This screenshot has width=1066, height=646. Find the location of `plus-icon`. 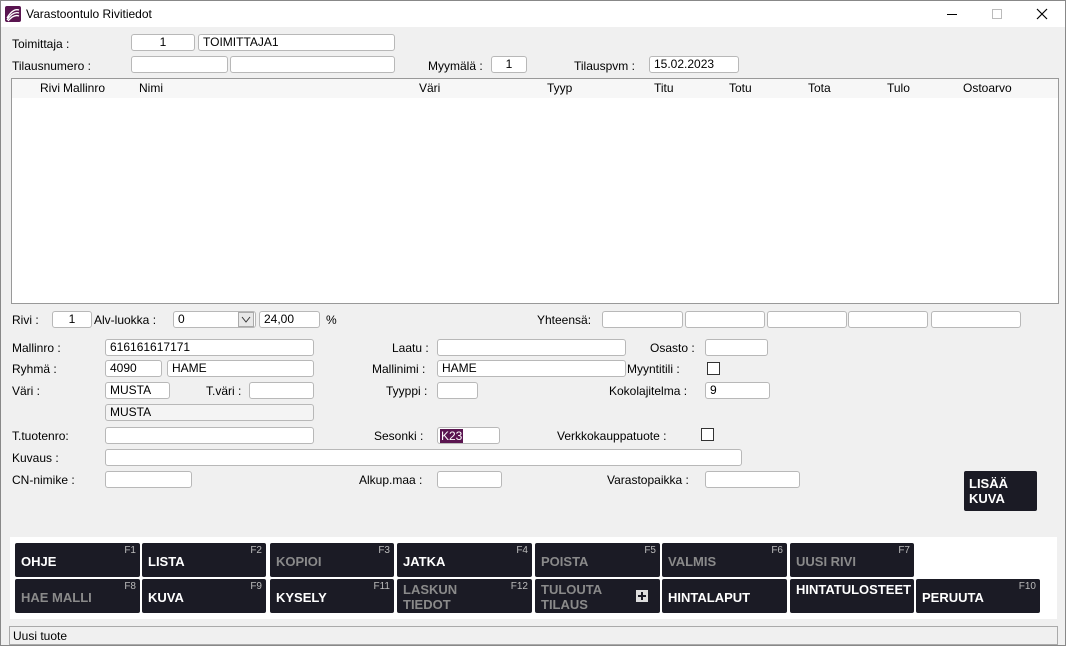

plus-icon is located at coordinates (642, 596).